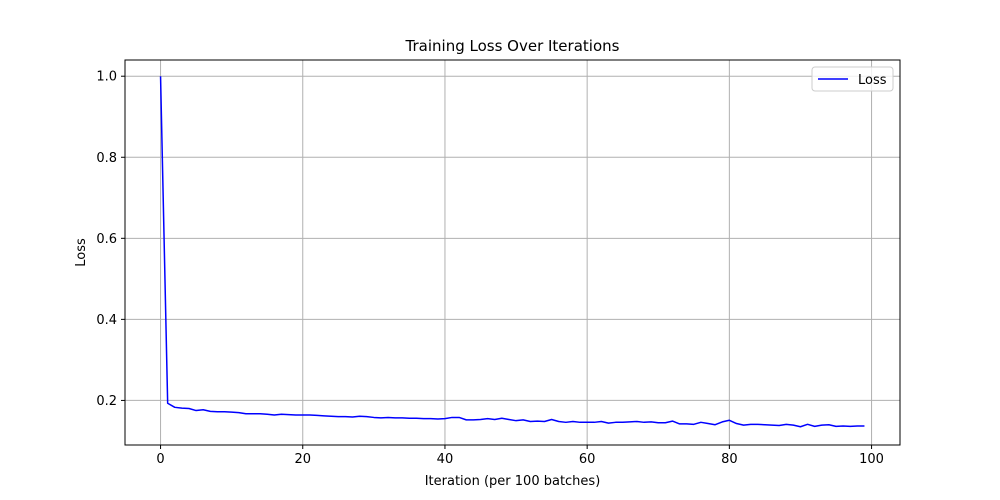  I want to click on x-axis-title: Iteration (per 100 batches), so click(513, 481).